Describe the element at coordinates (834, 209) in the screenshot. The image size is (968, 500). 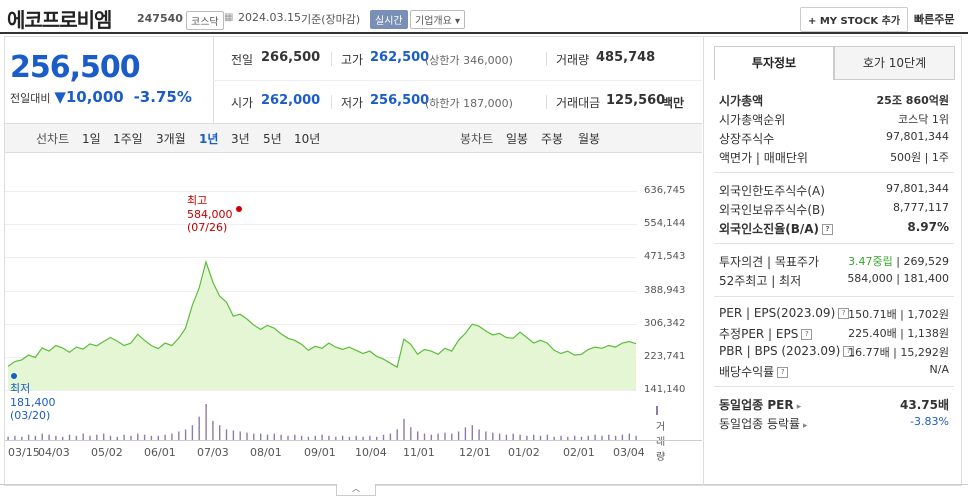
I see `info-row: 외국인보유주식수(B) 8,777,117` at that location.